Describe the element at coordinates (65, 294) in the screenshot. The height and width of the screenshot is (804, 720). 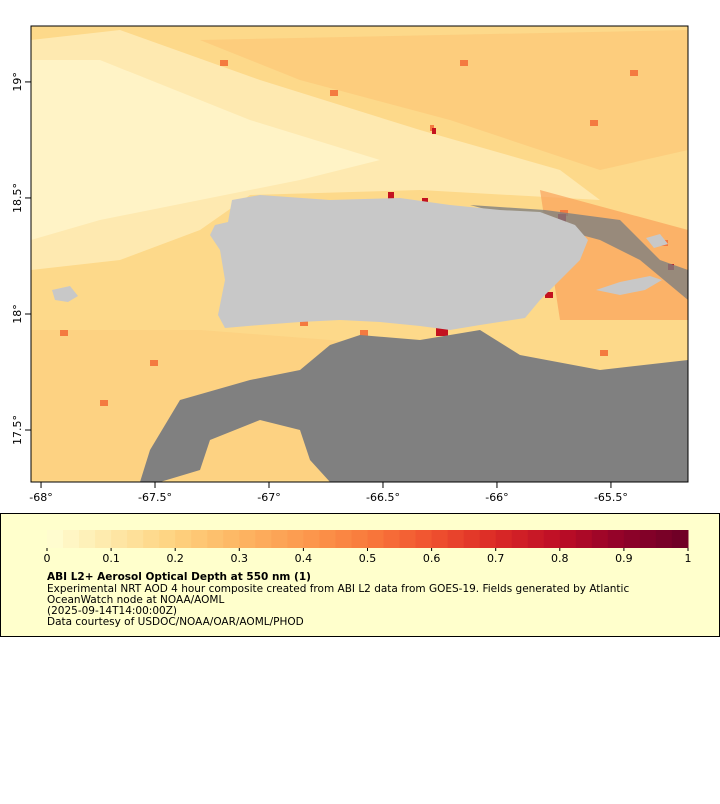
I see `land-mona` at that location.